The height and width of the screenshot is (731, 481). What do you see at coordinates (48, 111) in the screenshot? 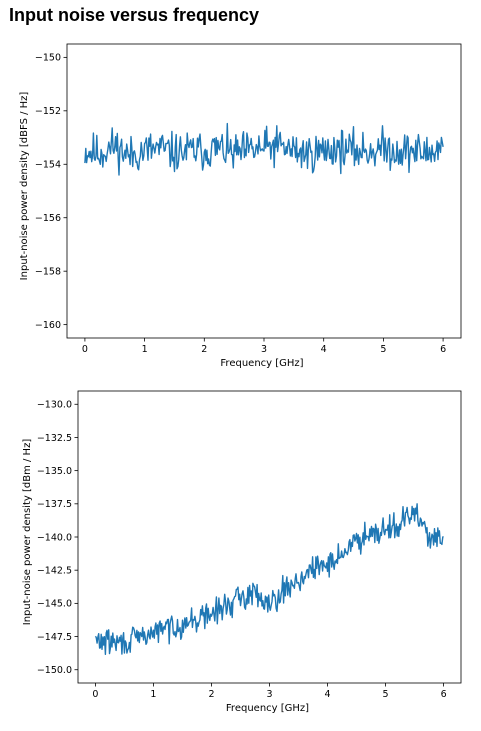
I see `y-tick-label: −152` at bounding box center [48, 111].